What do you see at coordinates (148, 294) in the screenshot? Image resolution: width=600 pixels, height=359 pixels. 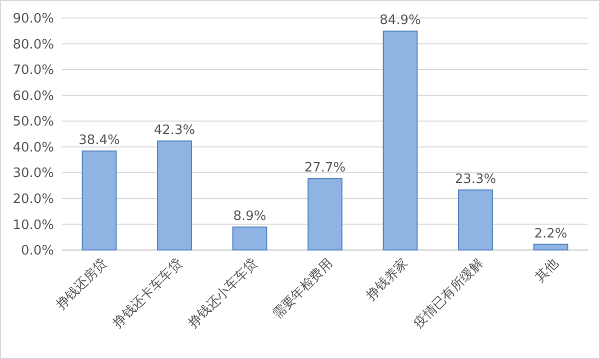 I see `x-tick-label: 挣钱还卡车车贷` at bounding box center [148, 294].